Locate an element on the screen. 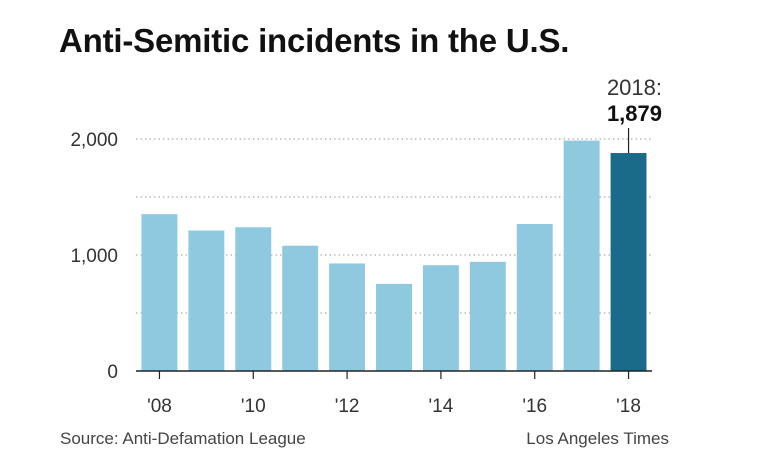 This screenshot has height=470, width=764. highlight-callout: 2018: 1,879 is located at coordinates (634, 114).